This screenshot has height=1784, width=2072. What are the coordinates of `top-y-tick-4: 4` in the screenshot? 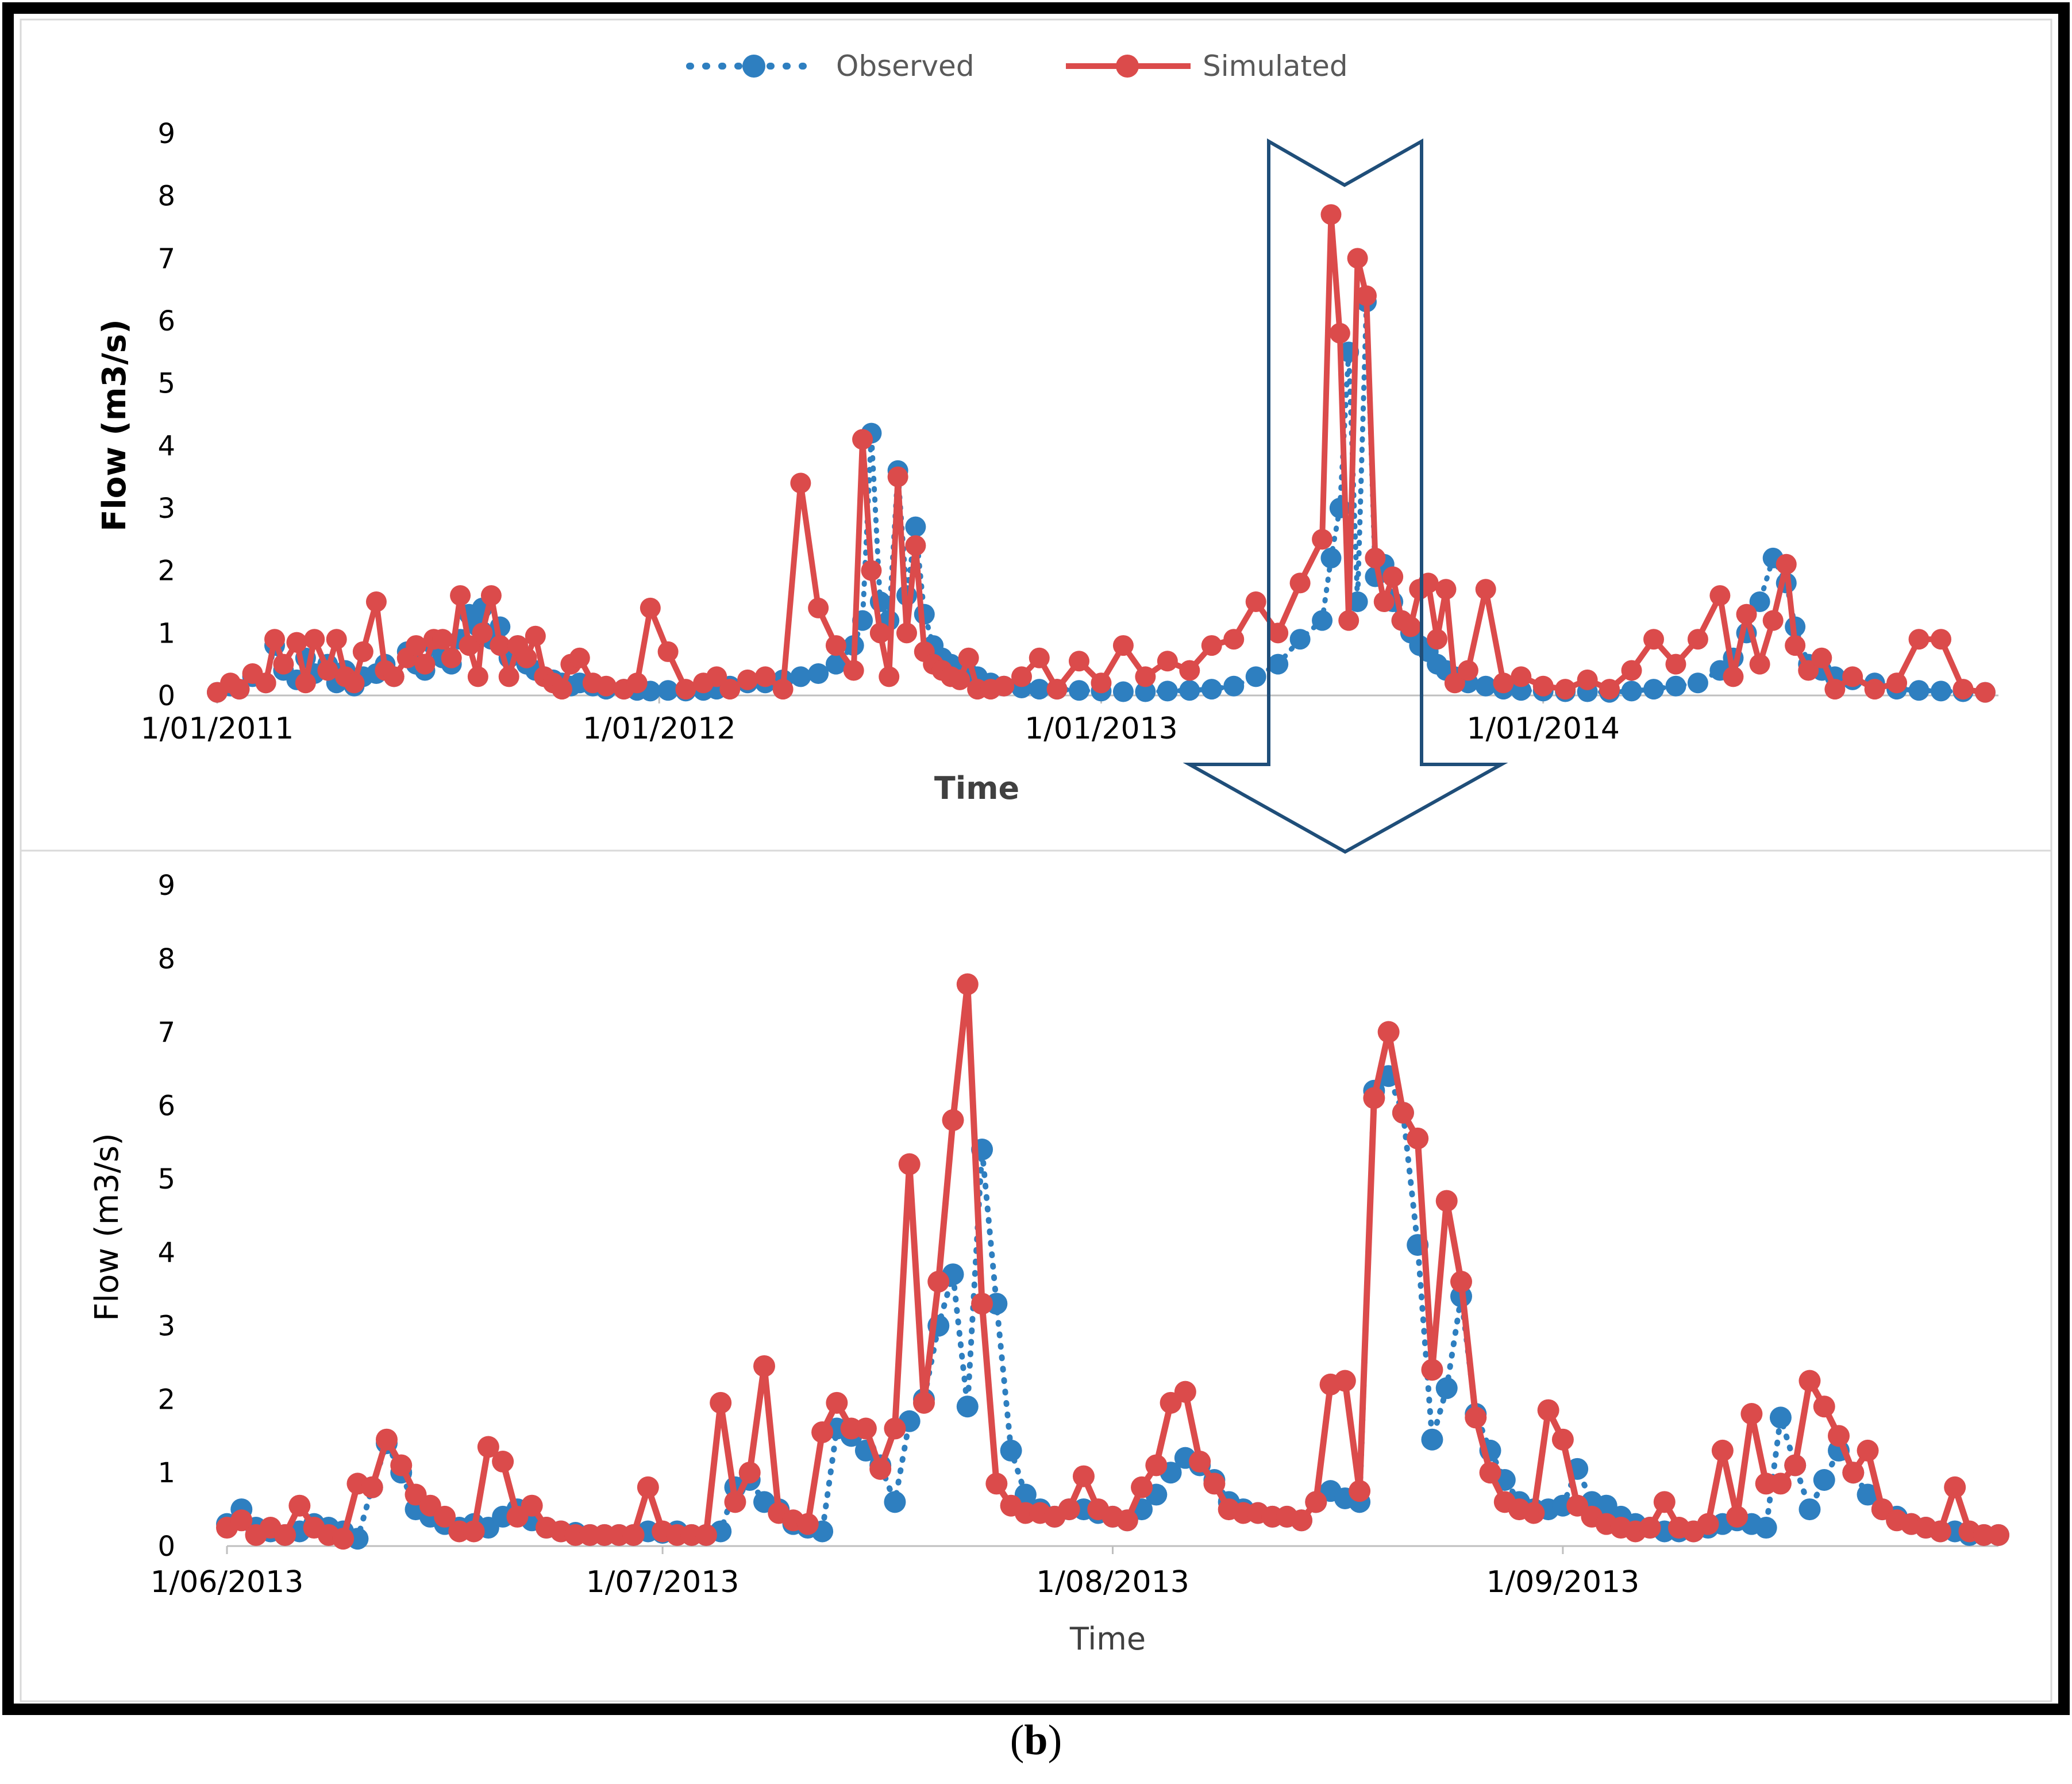 It's located at (166, 446).